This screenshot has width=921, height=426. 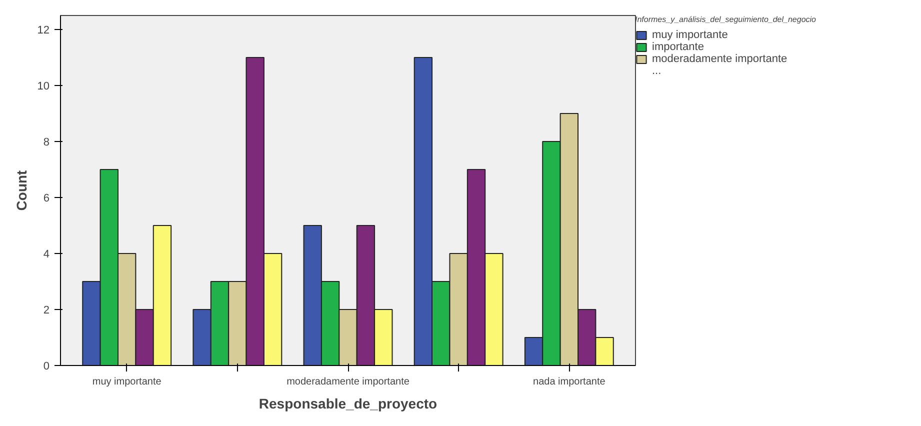 What do you see at coordinates (21, 190) in the screenshot?
I see `y-axis-title: Count` at bounding box center [21, 190].